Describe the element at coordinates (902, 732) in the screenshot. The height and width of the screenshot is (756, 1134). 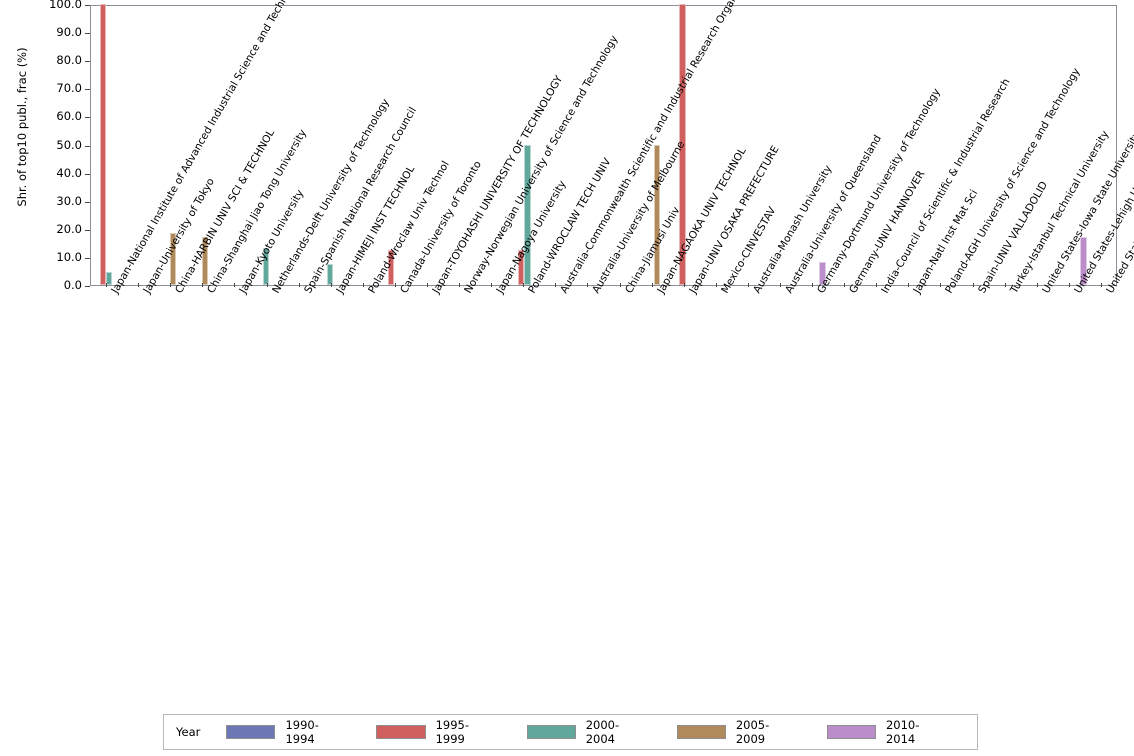
I see `legend-label: 2010-2014` at that location.